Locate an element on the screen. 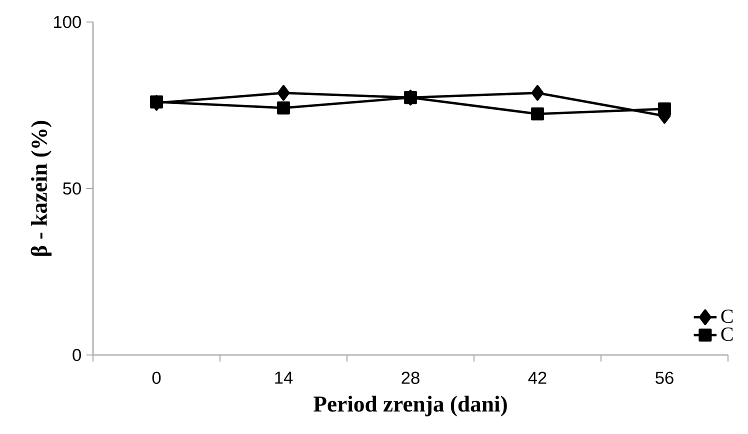  x-axis-title: Period zrenja (dani) is located at coordinates (410, 406).